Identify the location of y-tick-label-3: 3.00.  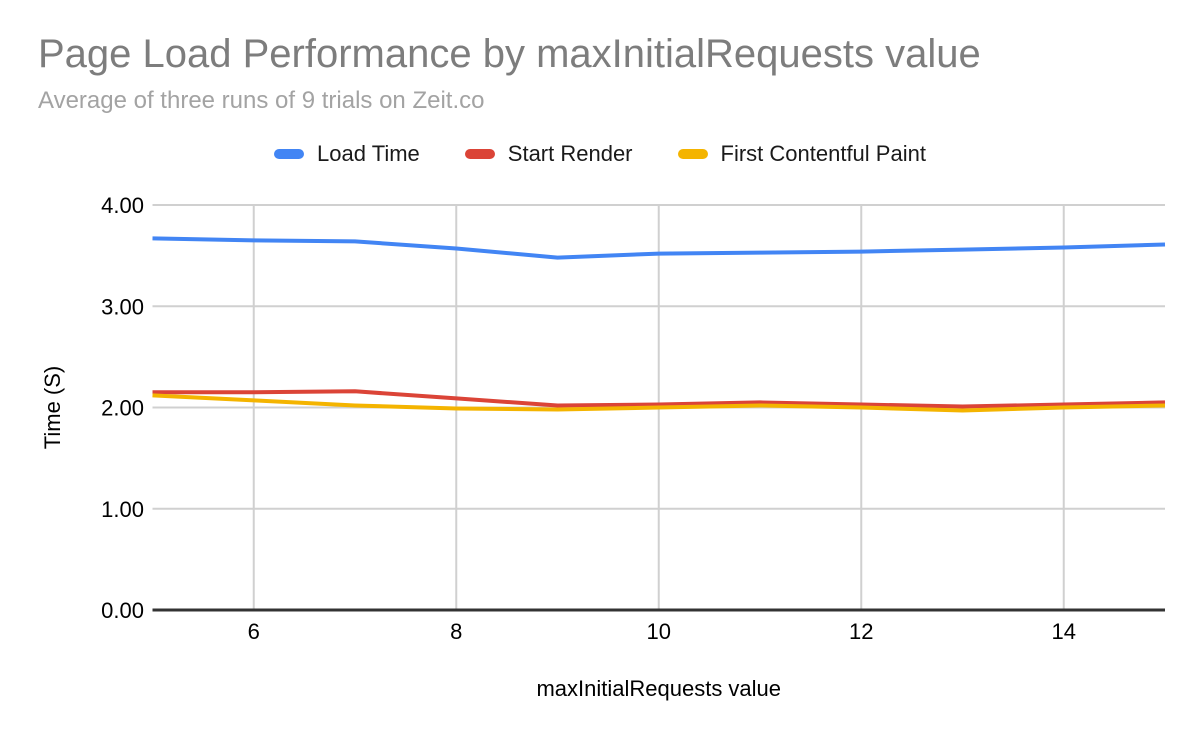
(122, 306).